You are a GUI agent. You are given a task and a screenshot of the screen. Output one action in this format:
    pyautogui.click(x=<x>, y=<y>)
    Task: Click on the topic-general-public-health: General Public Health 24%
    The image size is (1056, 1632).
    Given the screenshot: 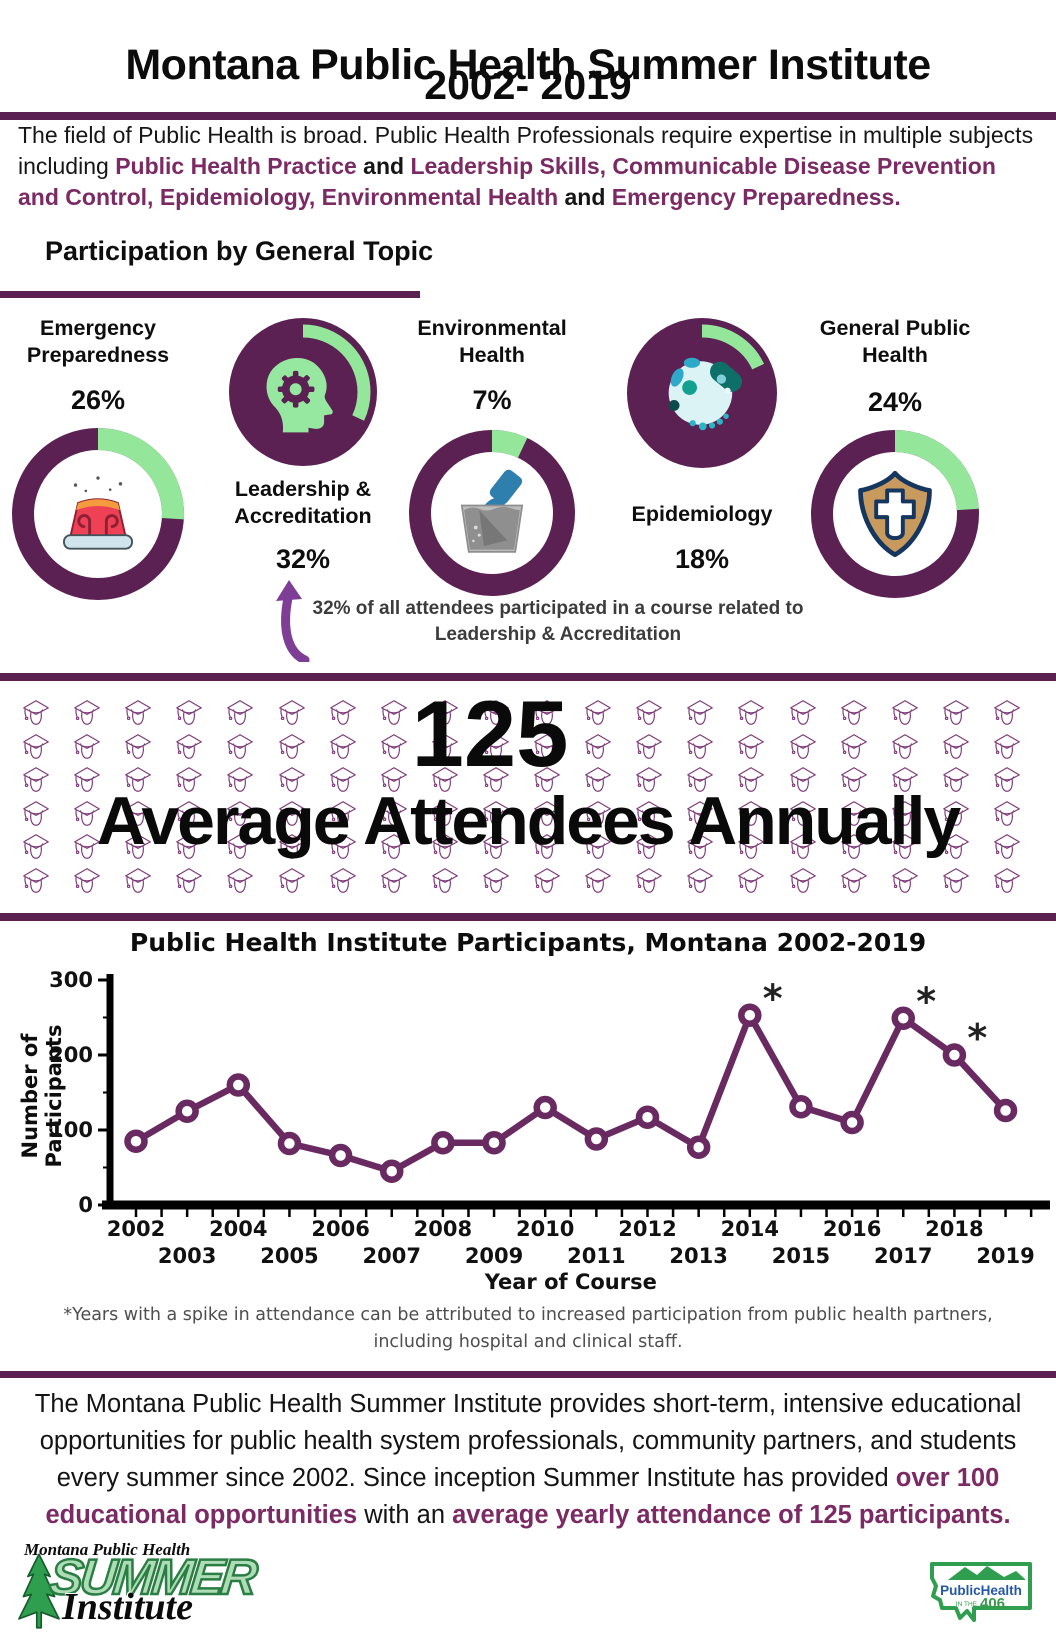 What is the action you would take?
    pyautogui.click(x=895, y=460)
    